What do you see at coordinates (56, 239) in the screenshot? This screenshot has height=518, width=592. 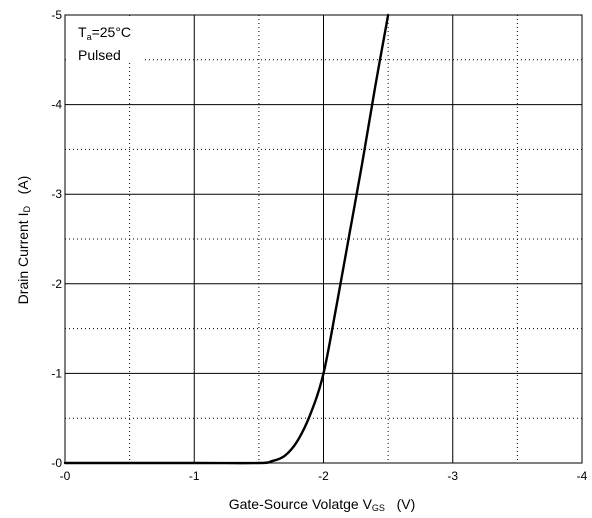 I see `y-tick-labels: -0 -1 -2 -3 -4 -5` at bounding box center [56, 239].